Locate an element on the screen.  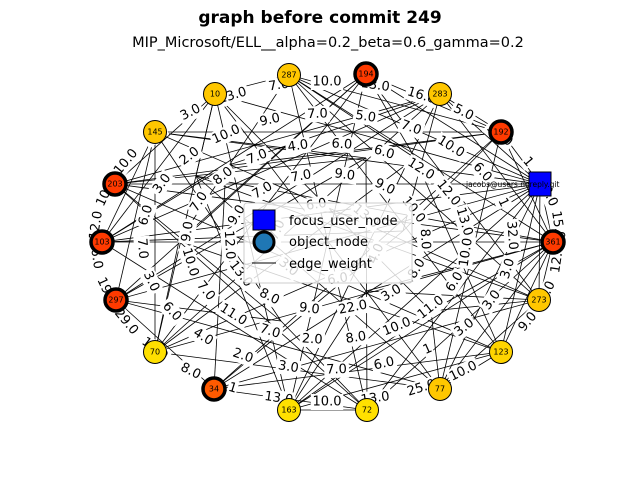
edge-label: 4.0 is located at coordinates (298, 146).